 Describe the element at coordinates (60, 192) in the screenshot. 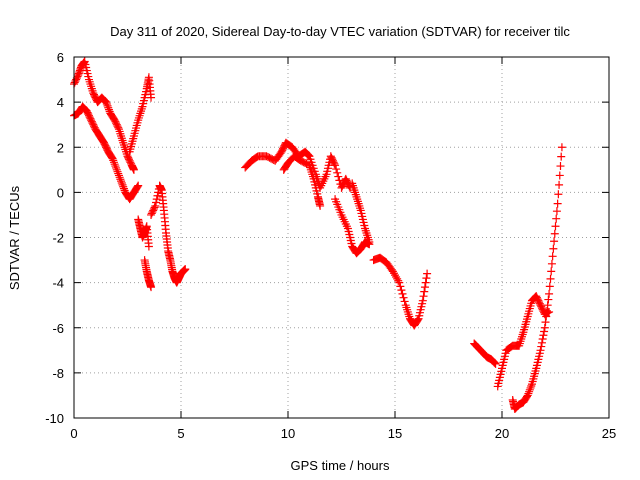

I see `y-tick-label: 0` at that location.